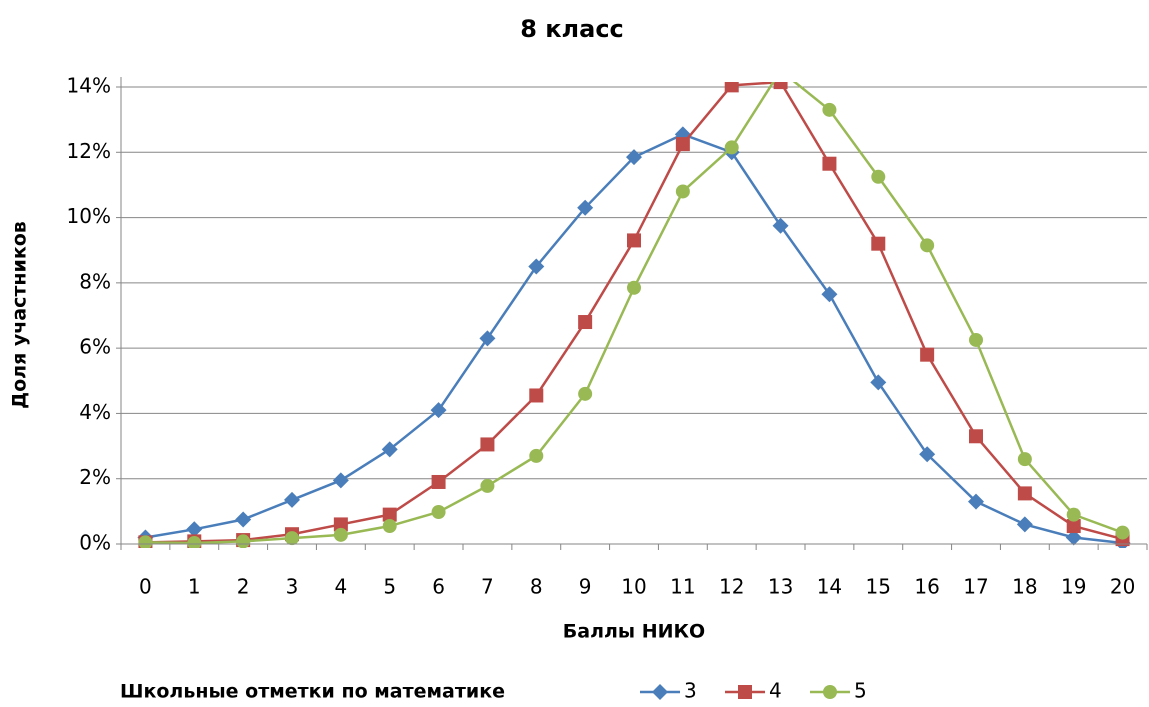 Image resolution: width=1149 pixels, height=707 pixels. I want to click on y-tick-label: 10%, so click(89, 216).